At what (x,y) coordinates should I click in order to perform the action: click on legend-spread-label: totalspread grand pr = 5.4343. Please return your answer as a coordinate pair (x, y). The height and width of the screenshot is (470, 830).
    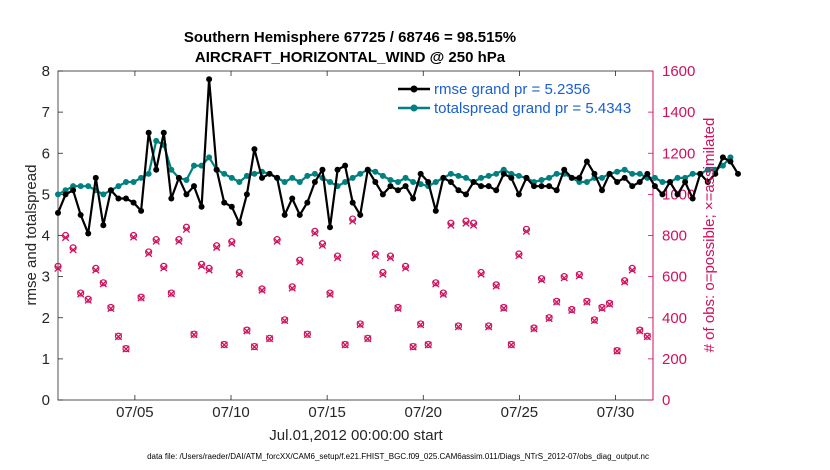
    Looking at the image, I should click on (532, 108).